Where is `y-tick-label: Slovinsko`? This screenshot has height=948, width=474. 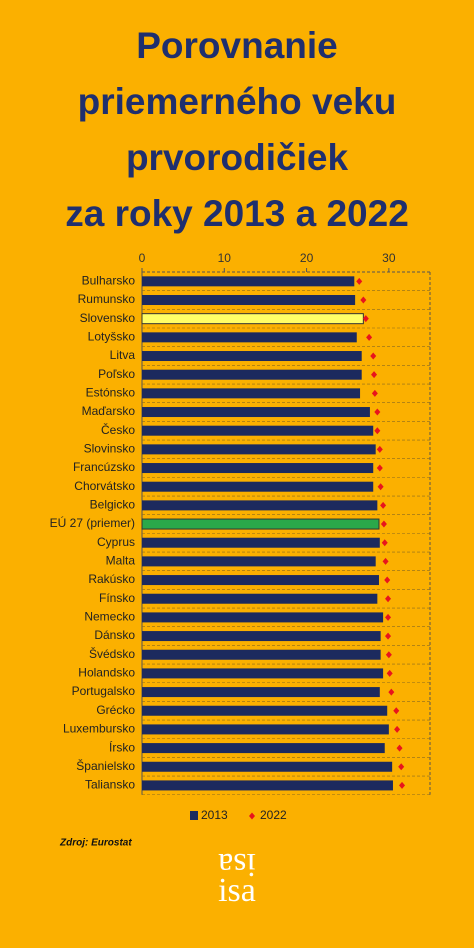
y-tick-label: Slovinsko is located at coordinates (110, 449).